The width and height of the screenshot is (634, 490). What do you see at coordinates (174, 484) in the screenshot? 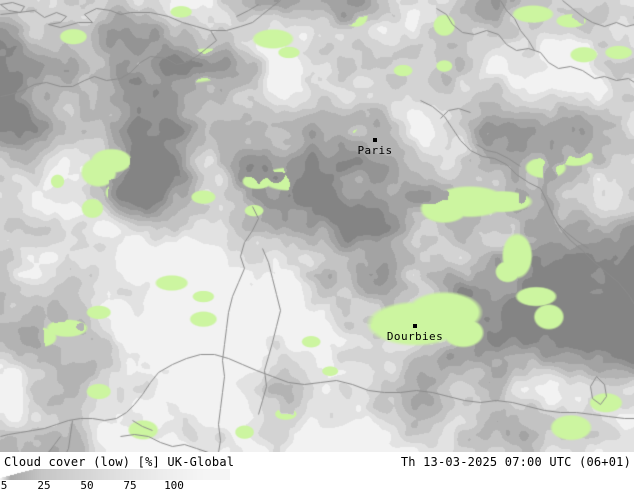
I see `colorbar-tick: 100` at bounding box center [174, 484].